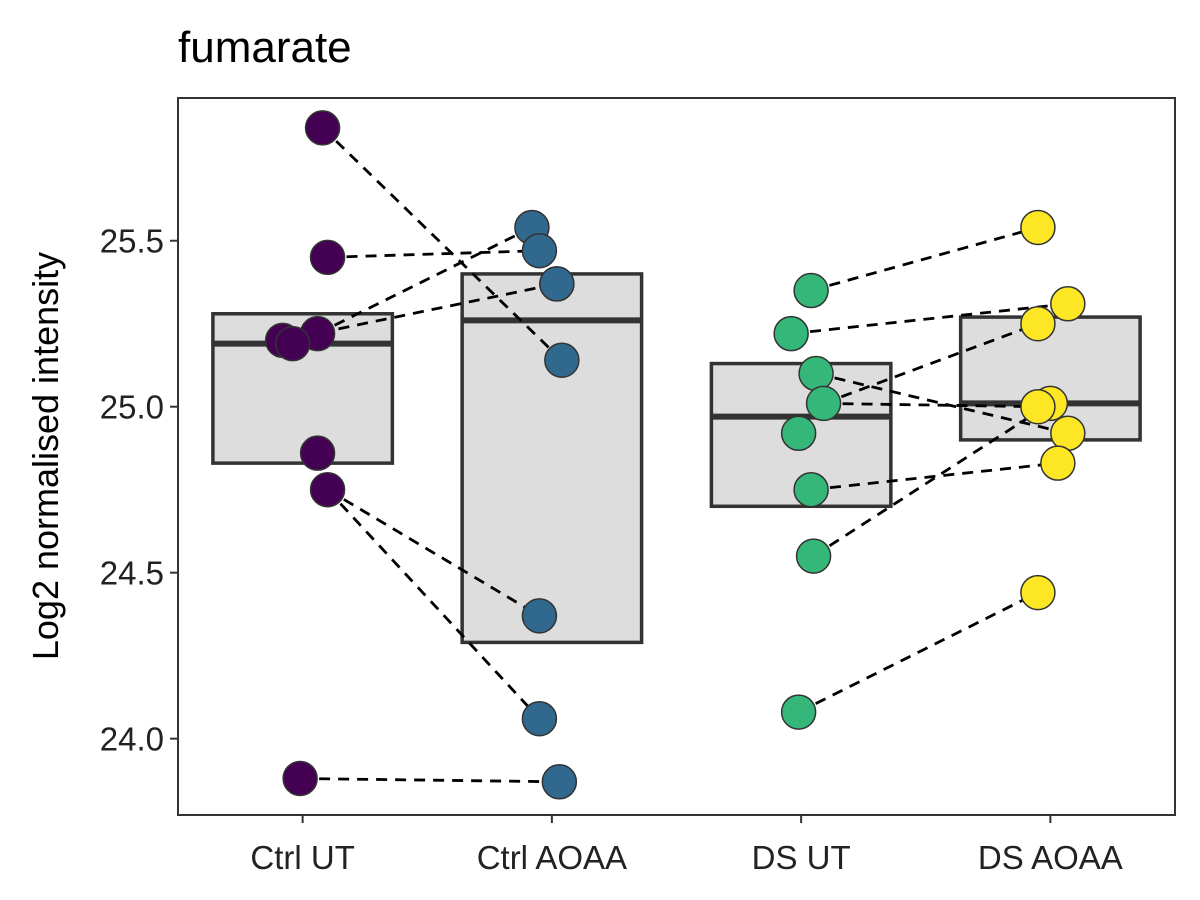 The height and width of the screenshot is (900, 1200). Describe the element at coordinates (552, 857) in the screenshot. I see `x-tick-label: Ctrl AOAA` at that location.